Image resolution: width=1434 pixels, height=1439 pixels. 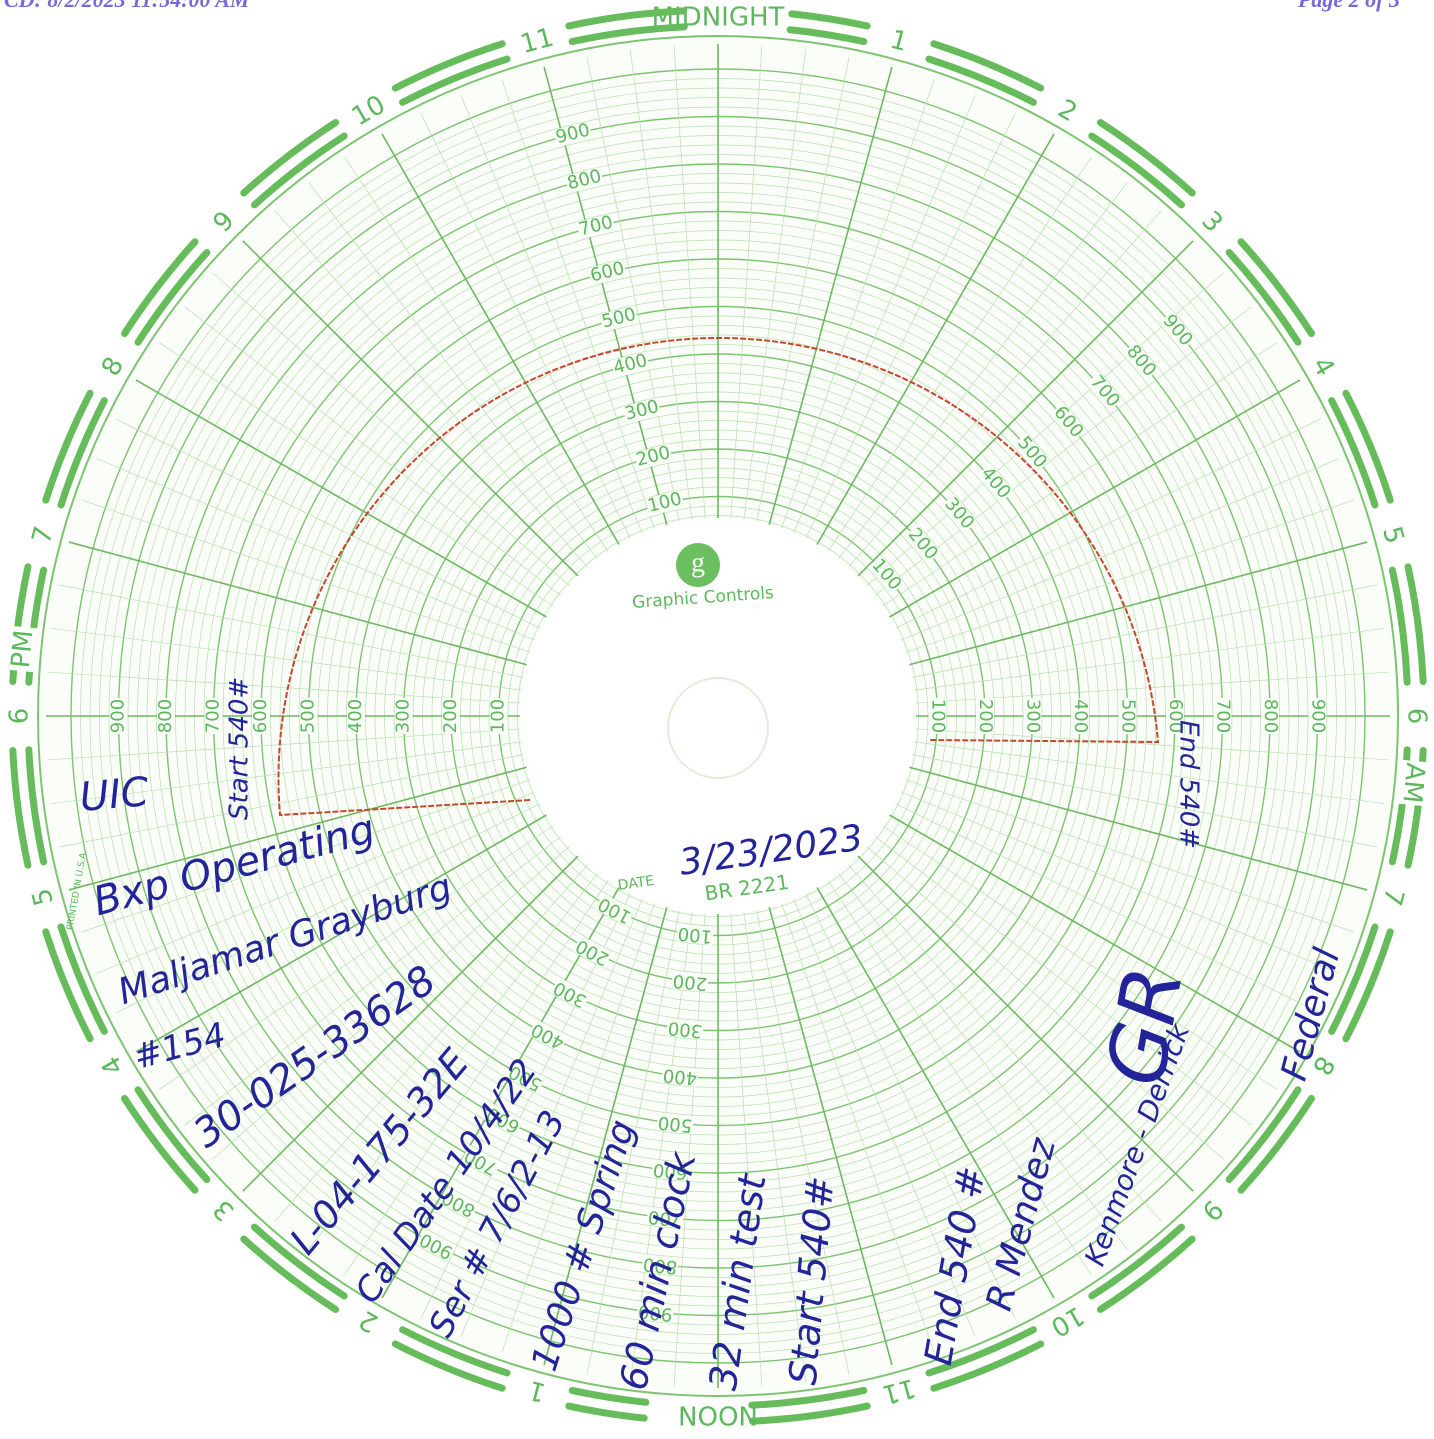 I want to click on scale-label: 600, so click(x=260, y=716).